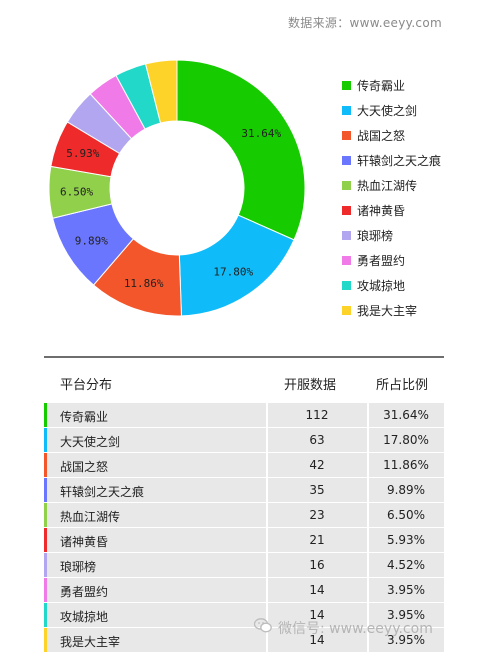  I want to click on table-row: 攻城掠地 14 3.95%, so click(244, 615).